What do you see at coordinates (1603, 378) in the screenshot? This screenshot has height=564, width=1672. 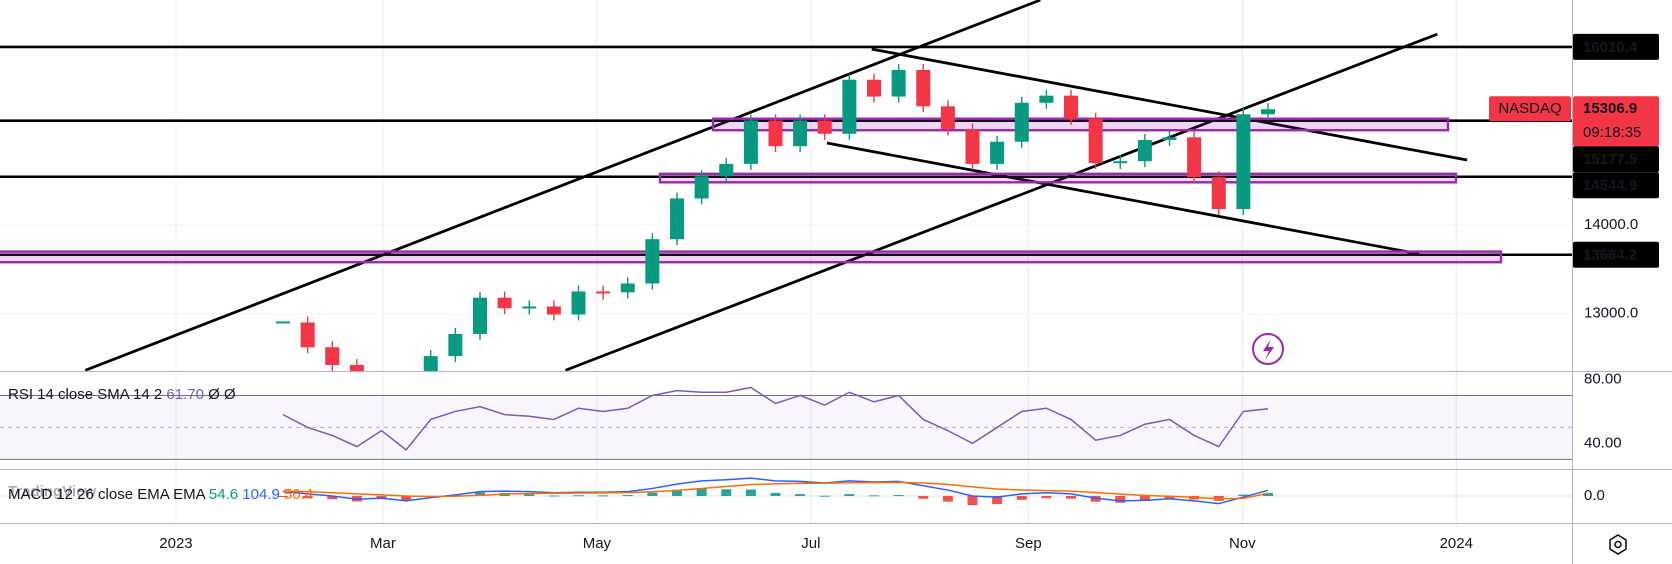 I see `rsi-tick-label: 80.00` at bounding box center [1603, 378].